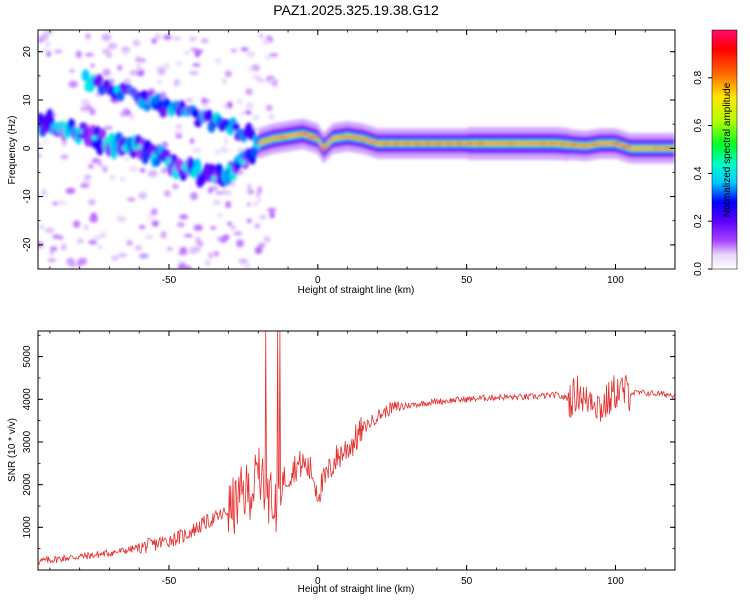  Describe the element at coordinates (27, 148) in the screenshot. I see `spectrogram-y-tick-label: 0` at that location.